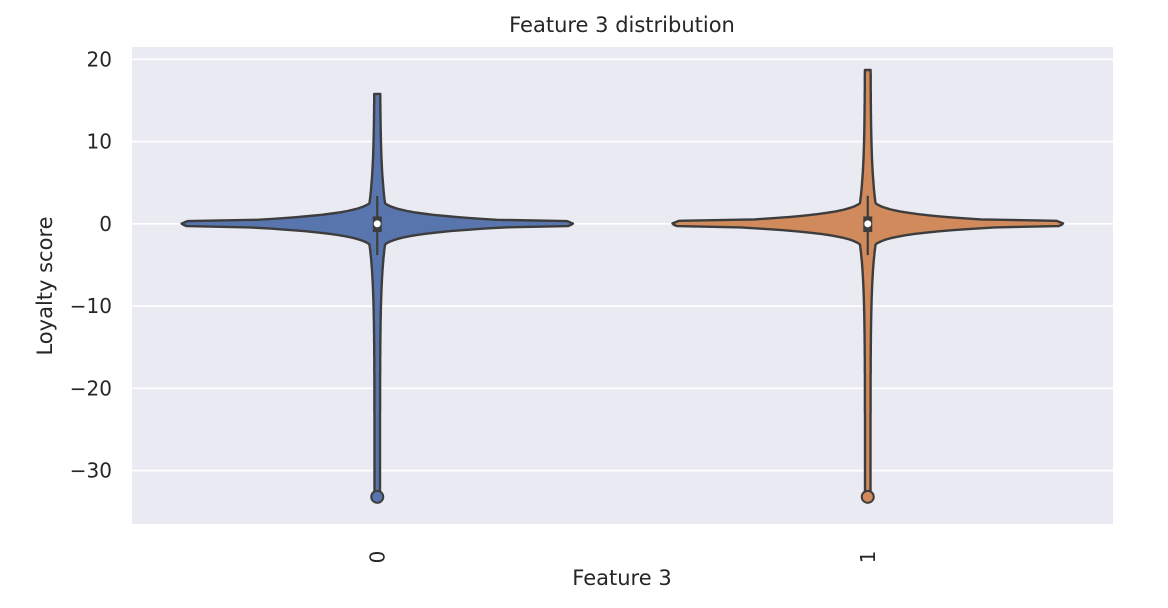 Image resolution: width=1168 pixels, height=608 pixels. What do you see at coordinates (91, 388) in the screenshot?
I see `y-tick-label: −20` at bounding box center [91, 388].